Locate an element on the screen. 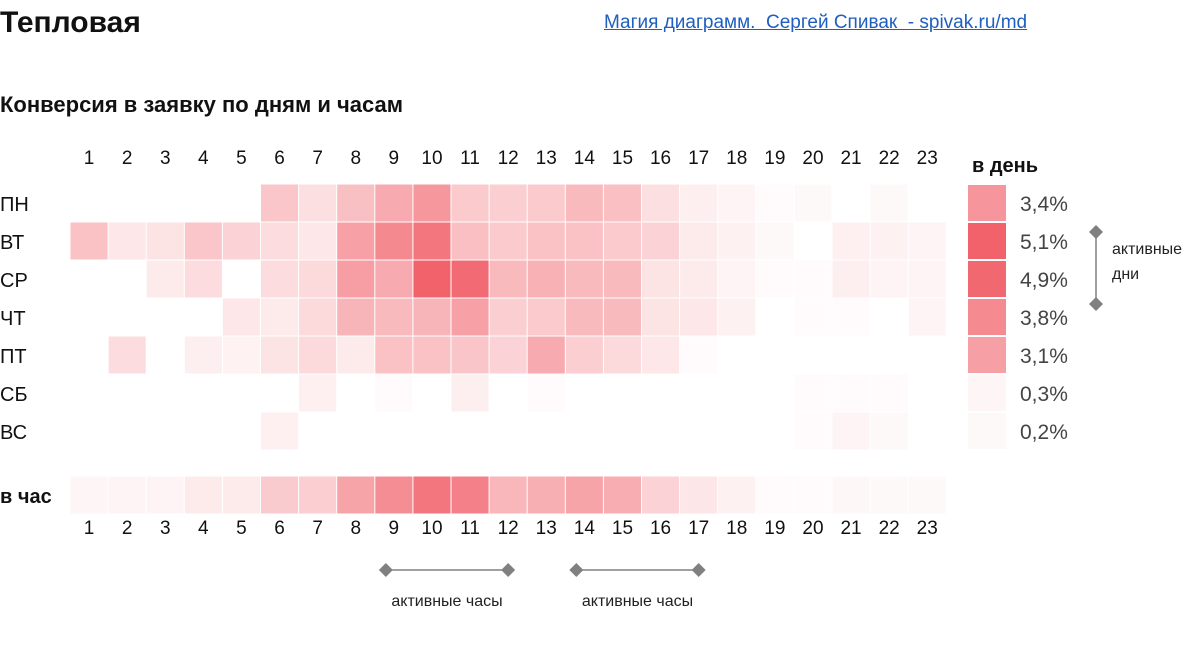 This screenshot has height=647, width=1200. hour-label-bottom: 5 is located at coordinates (241, 528).